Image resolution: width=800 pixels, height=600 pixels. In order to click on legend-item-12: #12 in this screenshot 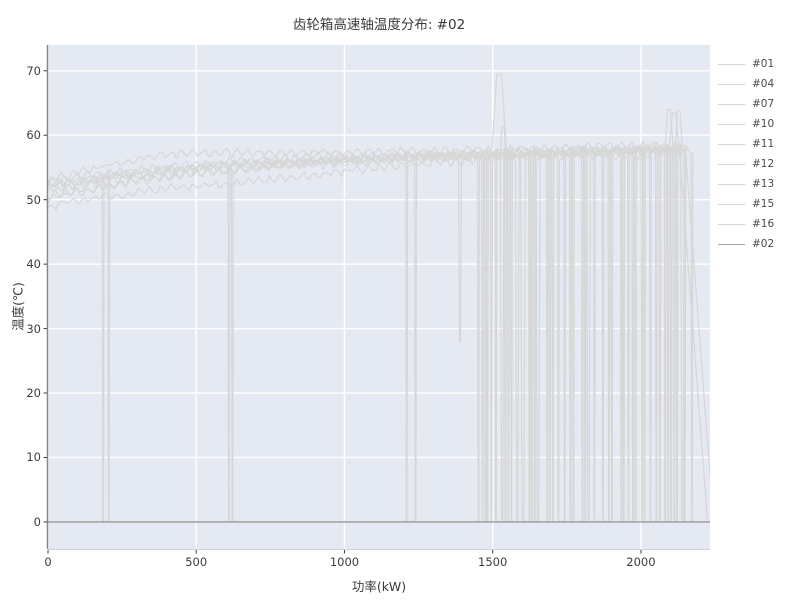, I will do `click(746, 164)`.